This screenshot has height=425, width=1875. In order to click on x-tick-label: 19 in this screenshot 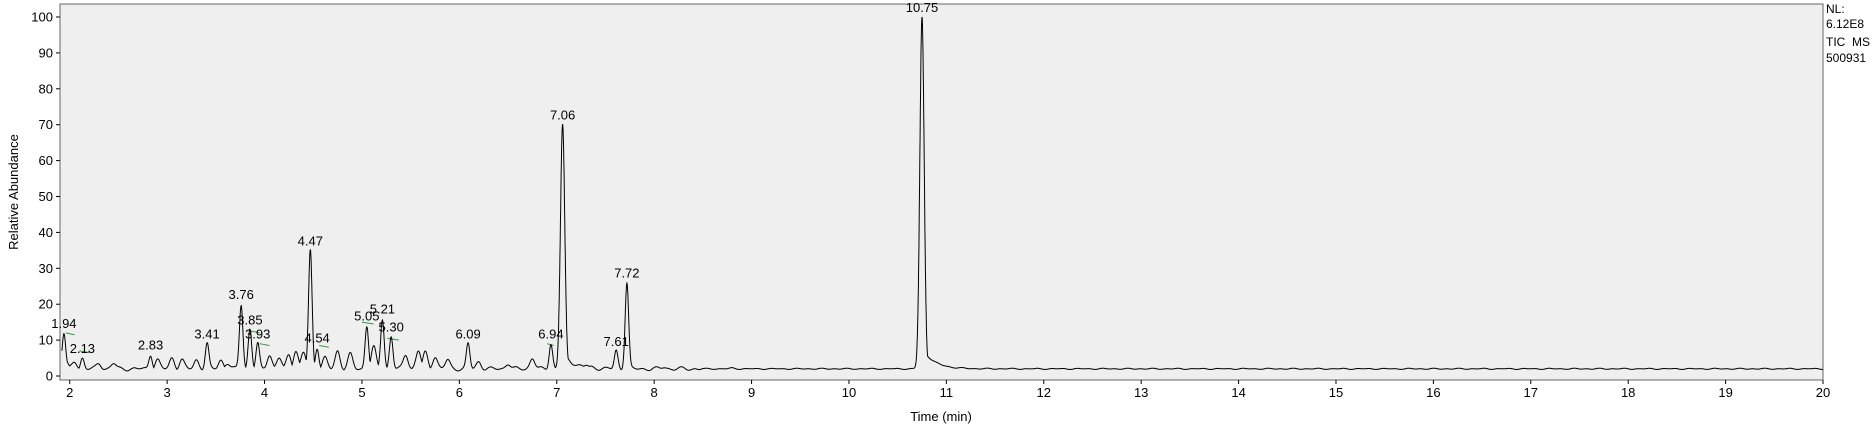, I will do `click(1725, 392)`.